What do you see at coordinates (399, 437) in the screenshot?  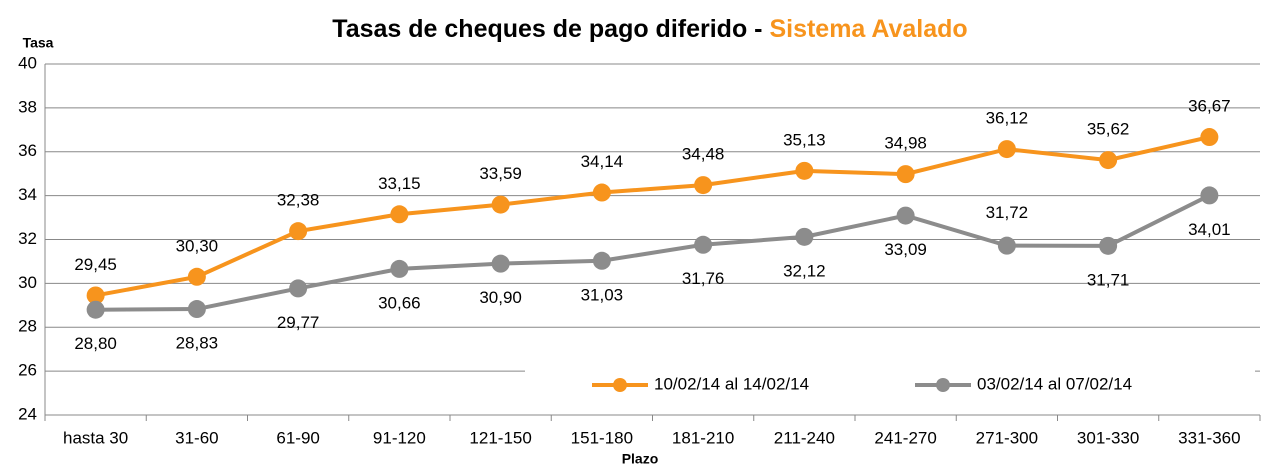 I see `x-tick-label: 91-120` at bounding box center [399, 437].